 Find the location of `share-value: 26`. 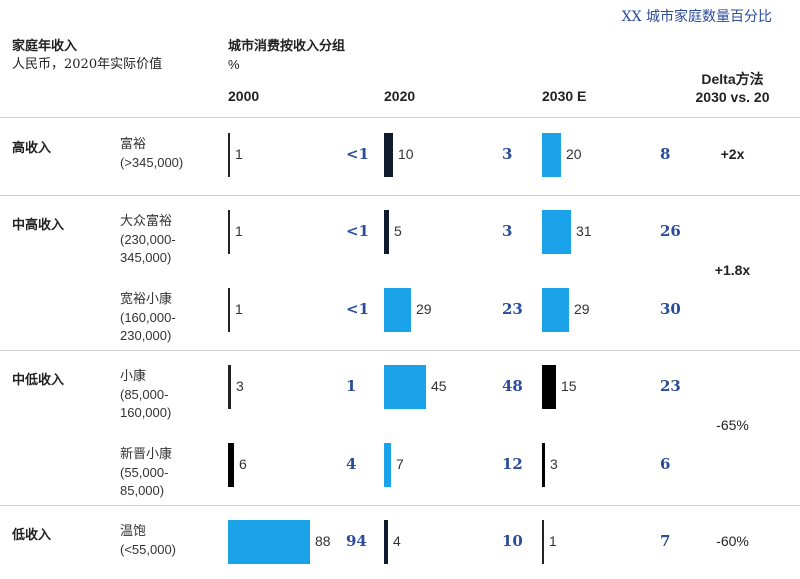

share-value: 26 is located at coordinates (670, 231).